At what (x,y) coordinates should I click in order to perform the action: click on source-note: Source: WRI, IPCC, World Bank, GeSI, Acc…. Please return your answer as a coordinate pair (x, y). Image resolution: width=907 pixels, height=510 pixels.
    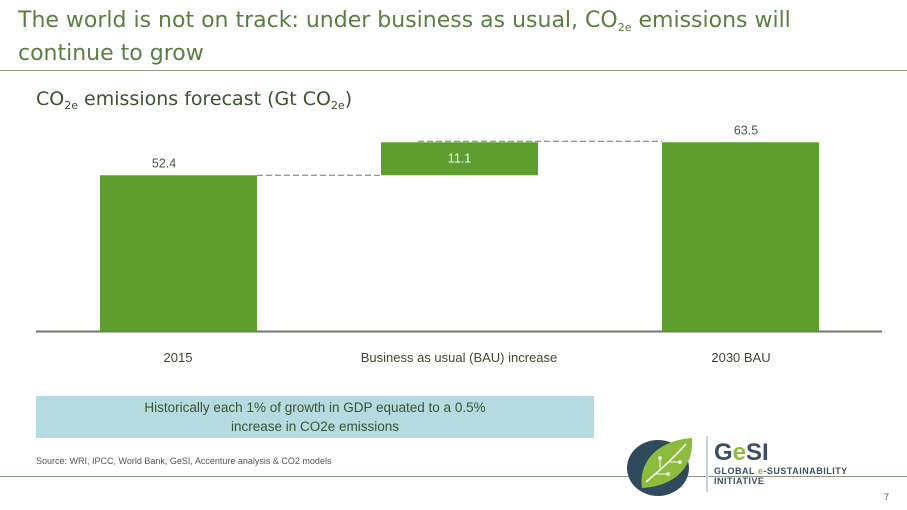
    Looking at the image, I should click on (184, 461).